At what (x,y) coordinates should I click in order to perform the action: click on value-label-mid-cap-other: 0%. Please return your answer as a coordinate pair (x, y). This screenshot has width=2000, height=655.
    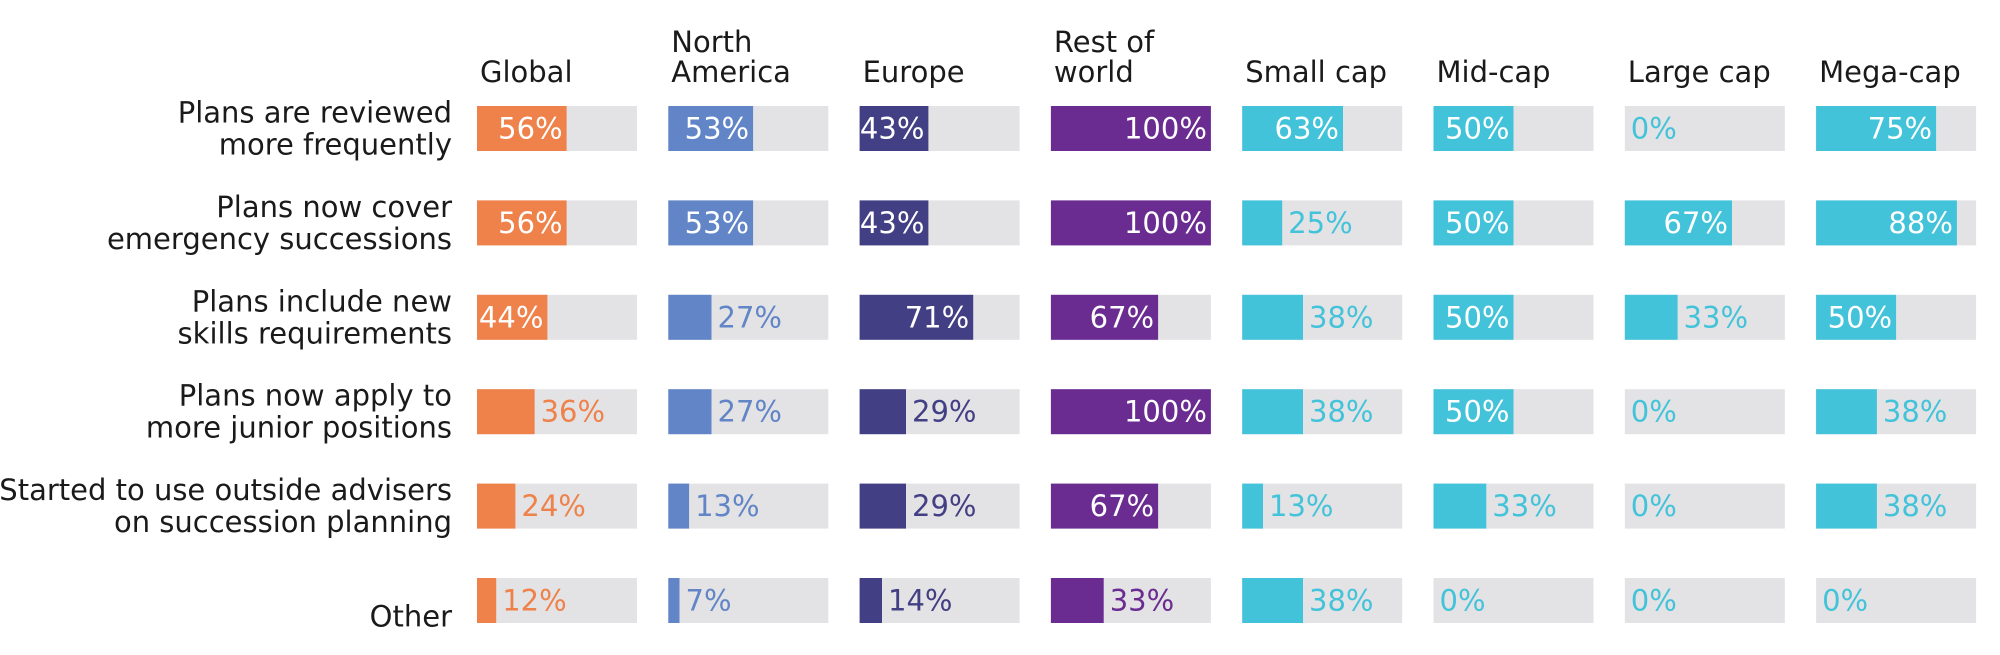
    Looking at the image, I should click on (1463, 601).